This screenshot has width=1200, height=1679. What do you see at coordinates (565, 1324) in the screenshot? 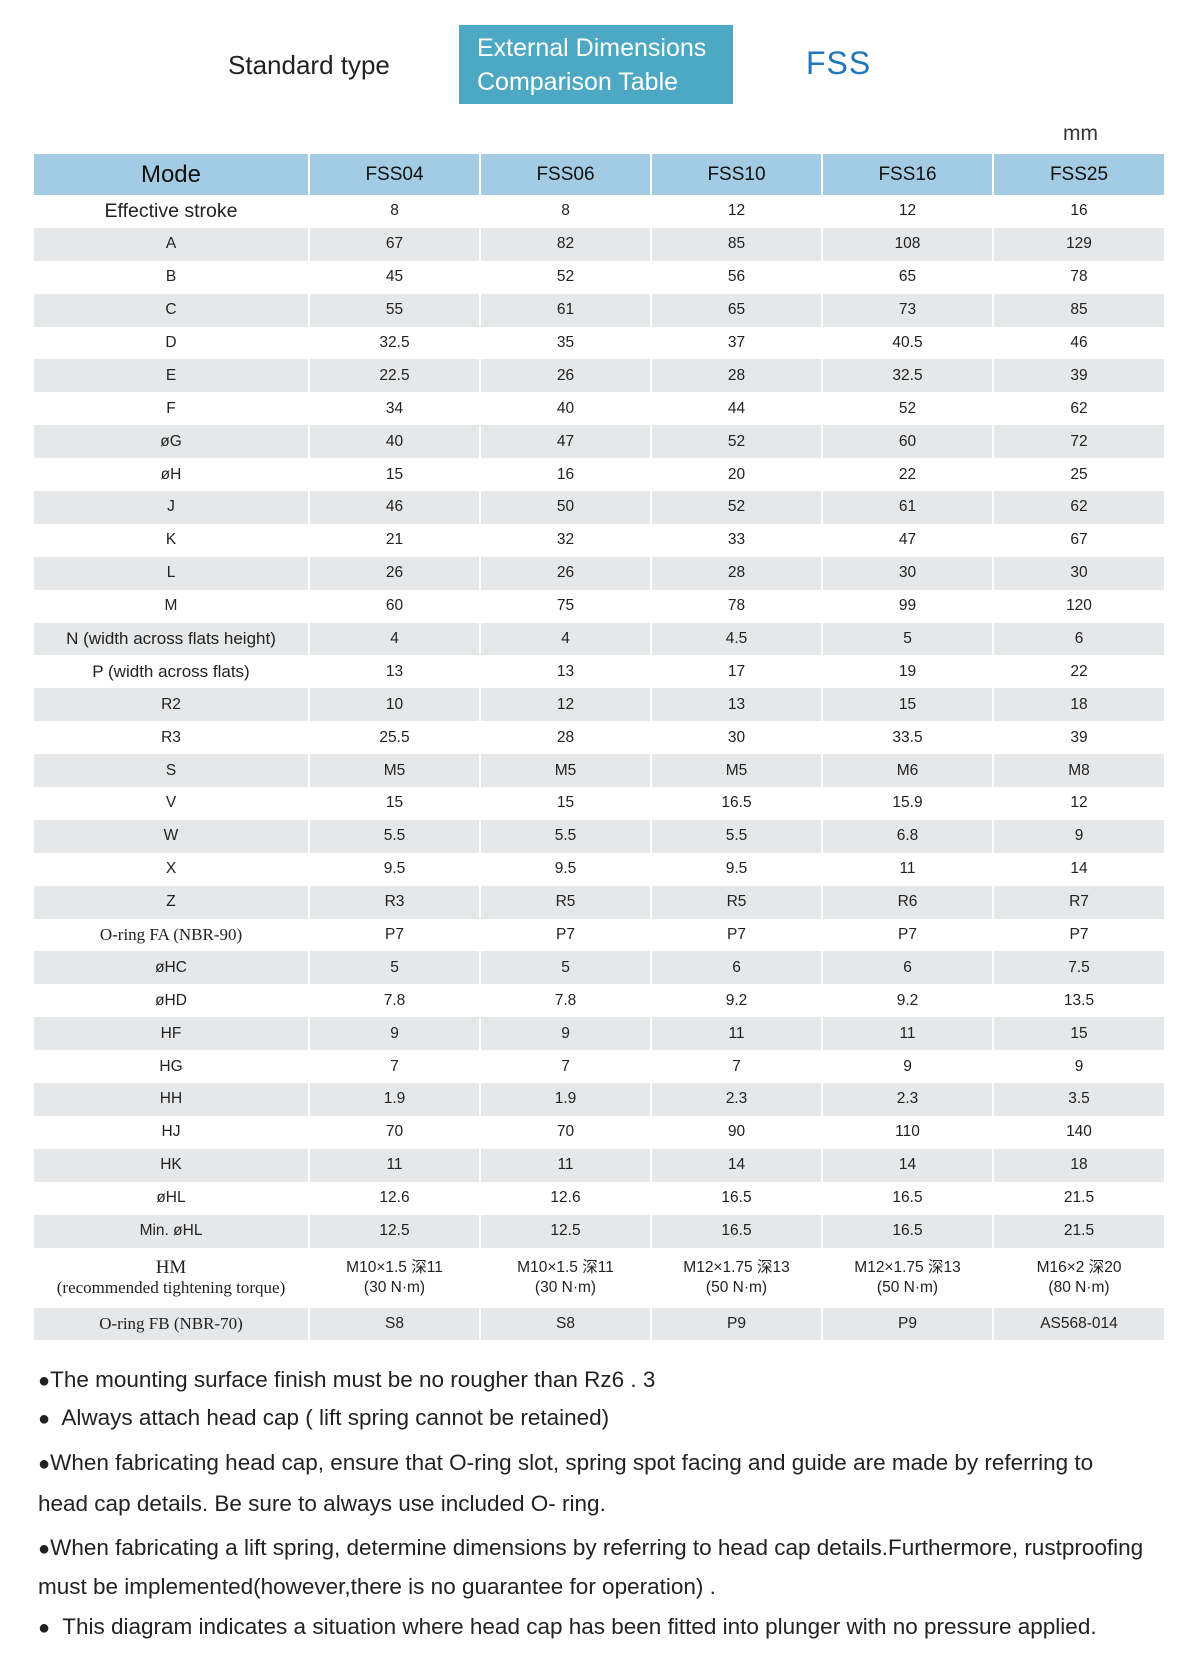
I see `table-cell: S8` at bounding box center [565, 1324].